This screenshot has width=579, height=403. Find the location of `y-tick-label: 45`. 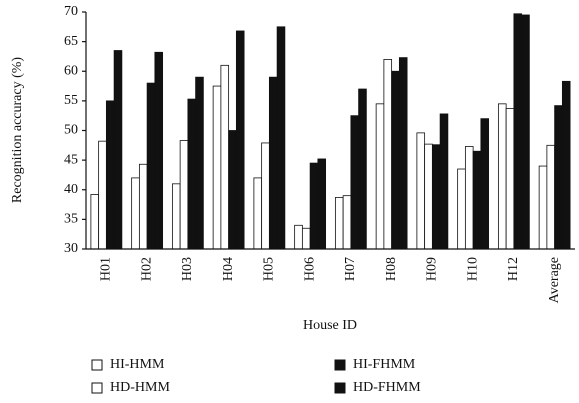

y-tick-label: 45 is located at coordinates (71, 159).